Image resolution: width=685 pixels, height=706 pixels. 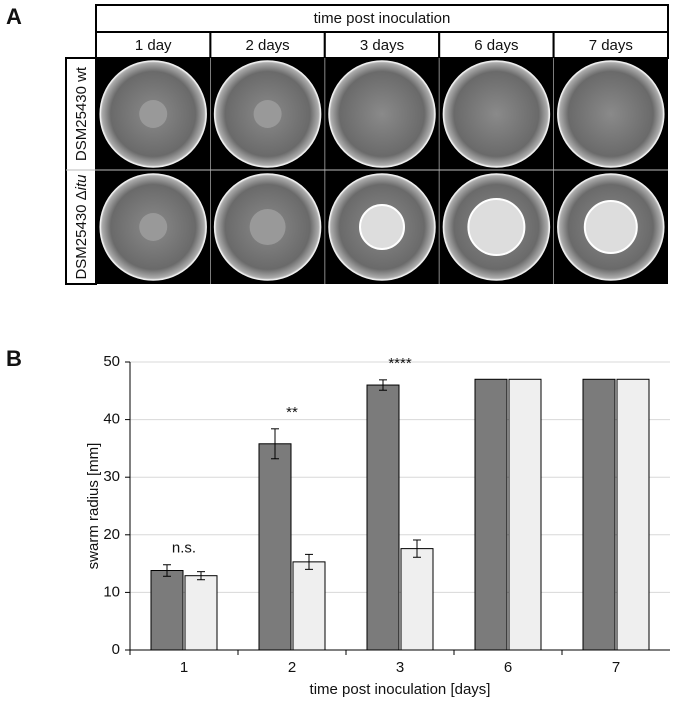 I want to click on column-header: 6 days, so click(x=496, y=45).